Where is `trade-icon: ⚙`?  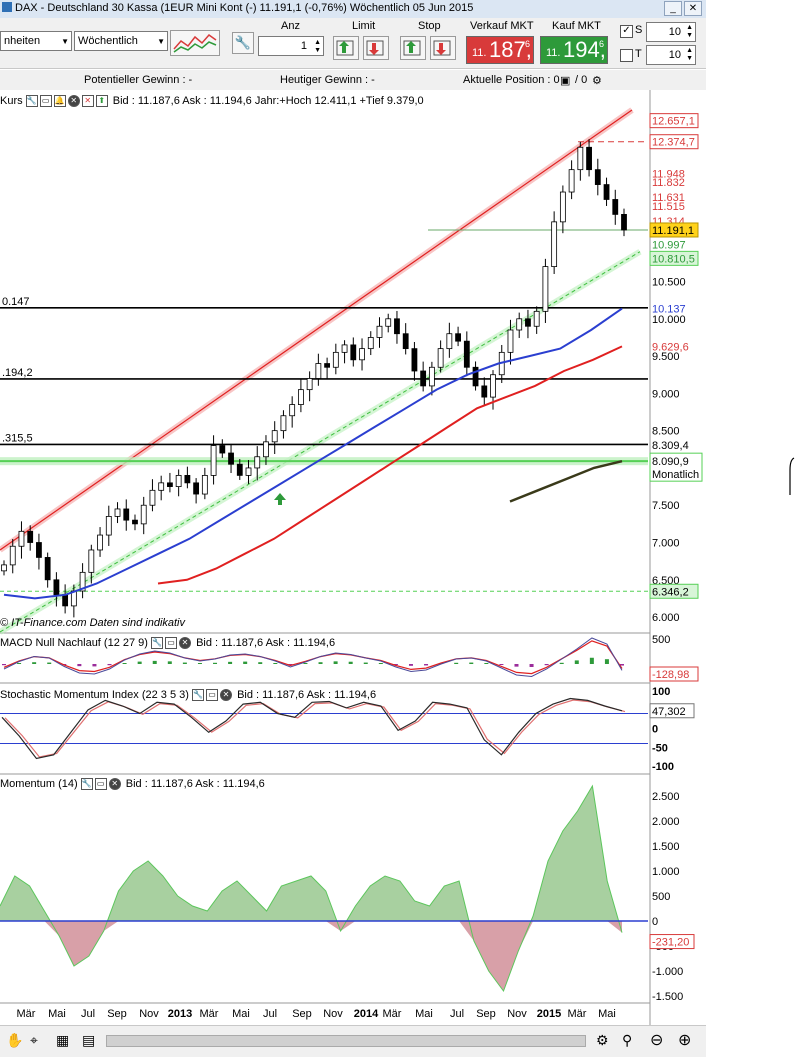
trade-icon: ⚙ is located at coordinates (597, 81).